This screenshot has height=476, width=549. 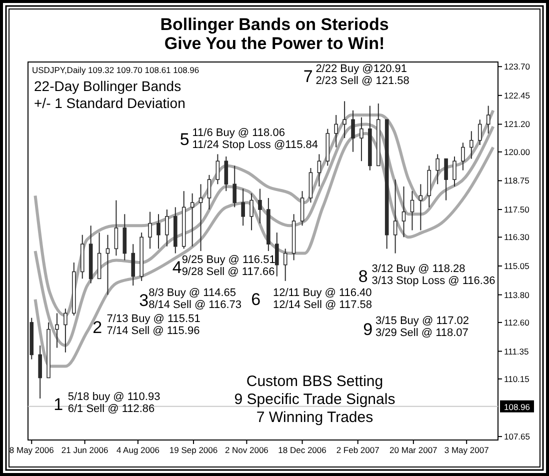 What do you see at coordinates (517, 181) in the screenshot?
I see `y-tick-label: 118.75` at bounding box center [517, 181].